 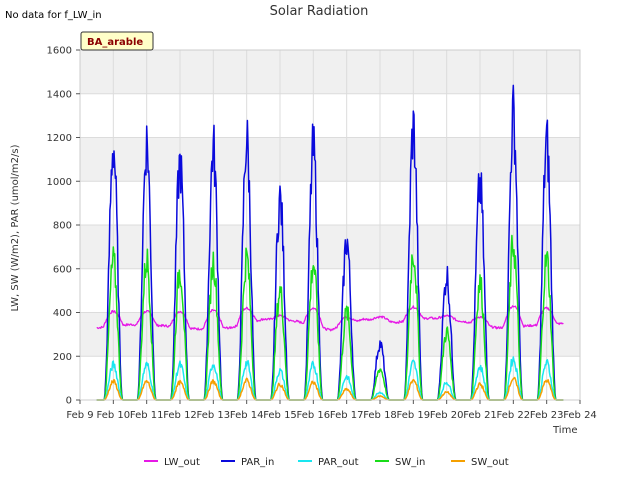 I want to click on y-tick-label: 800, so click(x=62, y=226).